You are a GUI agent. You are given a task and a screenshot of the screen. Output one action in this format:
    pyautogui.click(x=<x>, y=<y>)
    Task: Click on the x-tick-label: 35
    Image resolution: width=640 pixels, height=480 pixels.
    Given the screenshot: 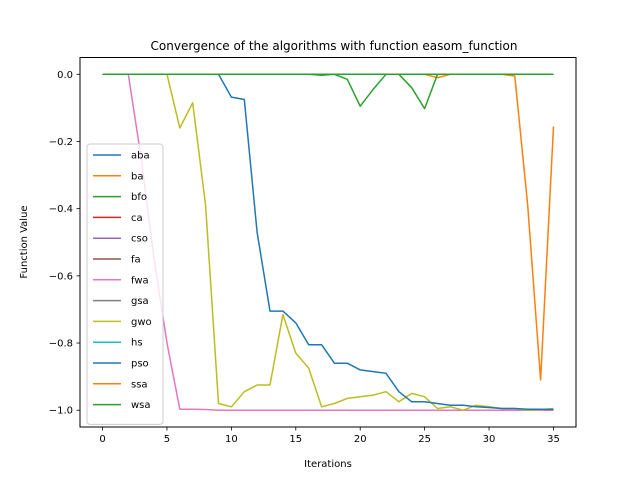 What is the action you would take?
    pyautogui.click(x=553, y=439)
    